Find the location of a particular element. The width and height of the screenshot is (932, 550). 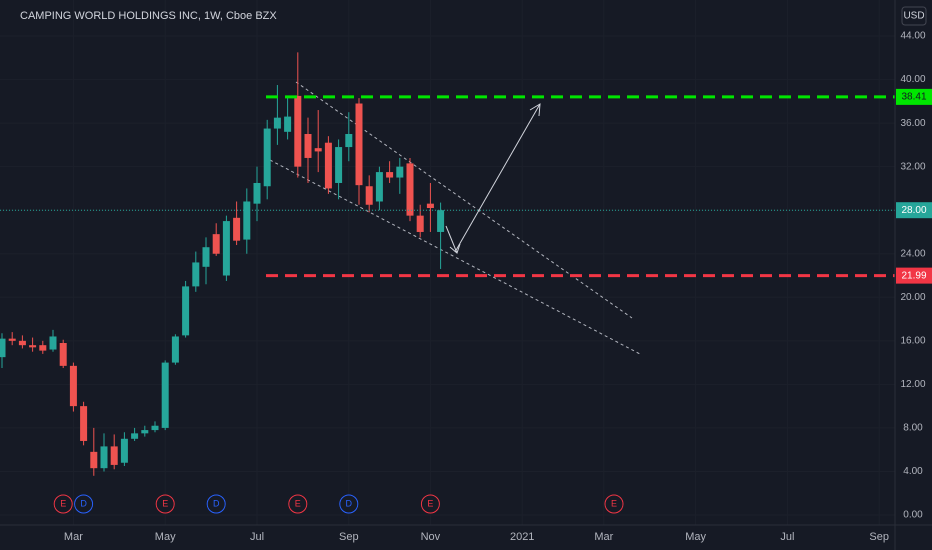

y-tick-label: 40.00 is located at coordinates (912, 79).